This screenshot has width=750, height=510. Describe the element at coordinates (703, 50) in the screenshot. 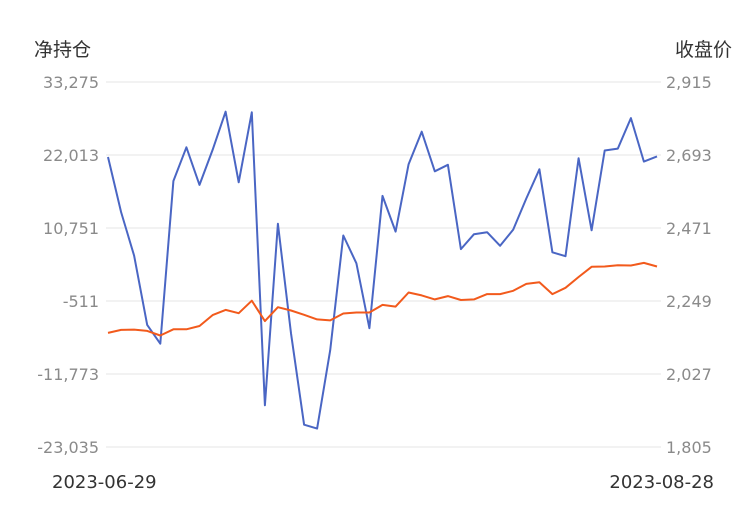

I see `right-axis-title: 收盘价` at that location.